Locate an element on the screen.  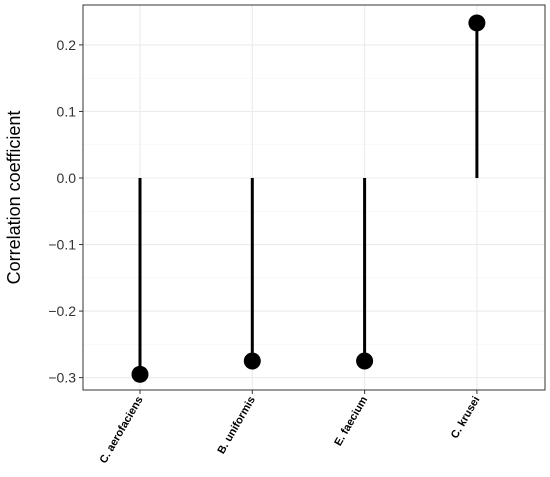
x-tick-label: B. uniformis is located at coordinates (236, 426).